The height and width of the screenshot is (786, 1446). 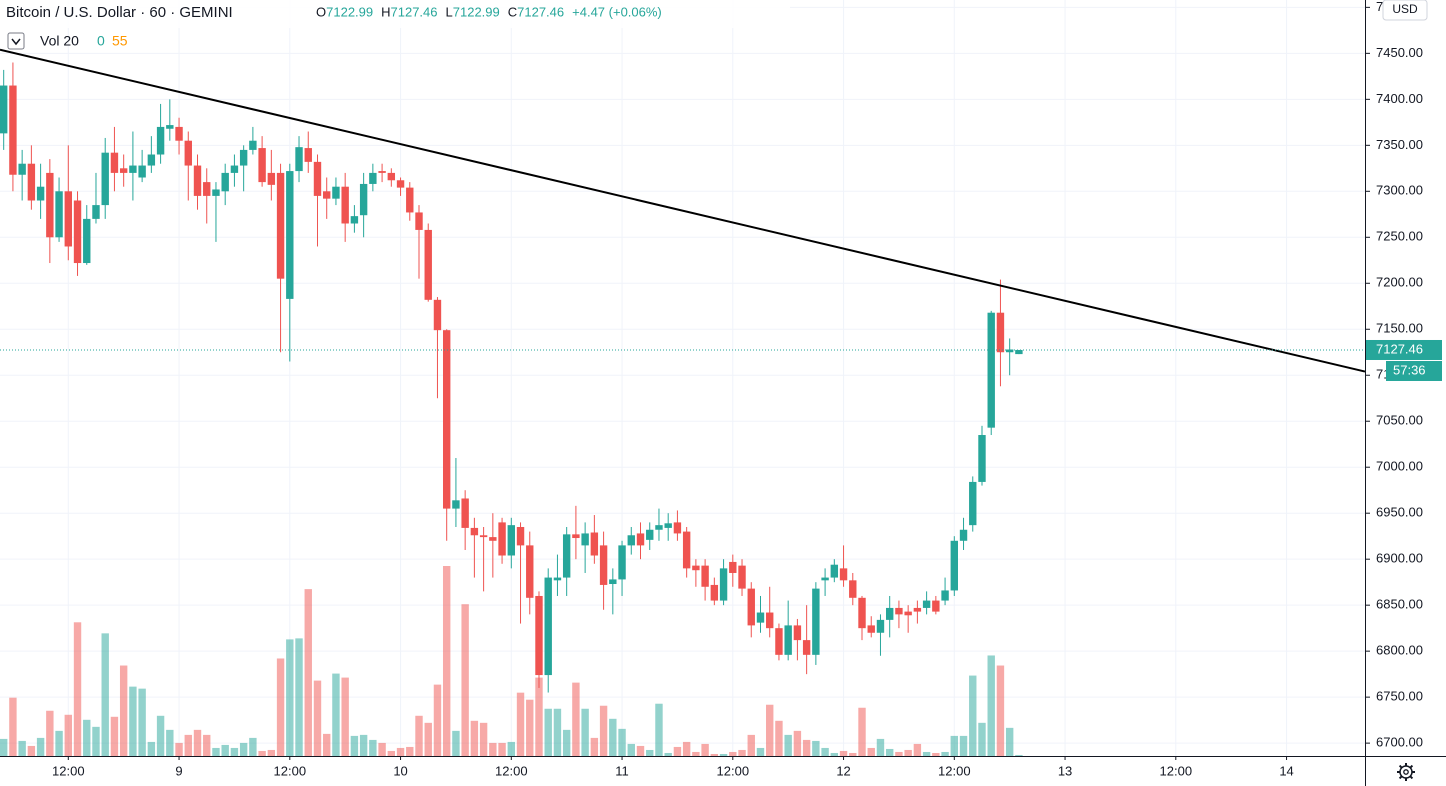 What do you see at coordinates (622, 770) in the screenshot?
I see `x-tick-label: 11` at bounding box center [622, 770].